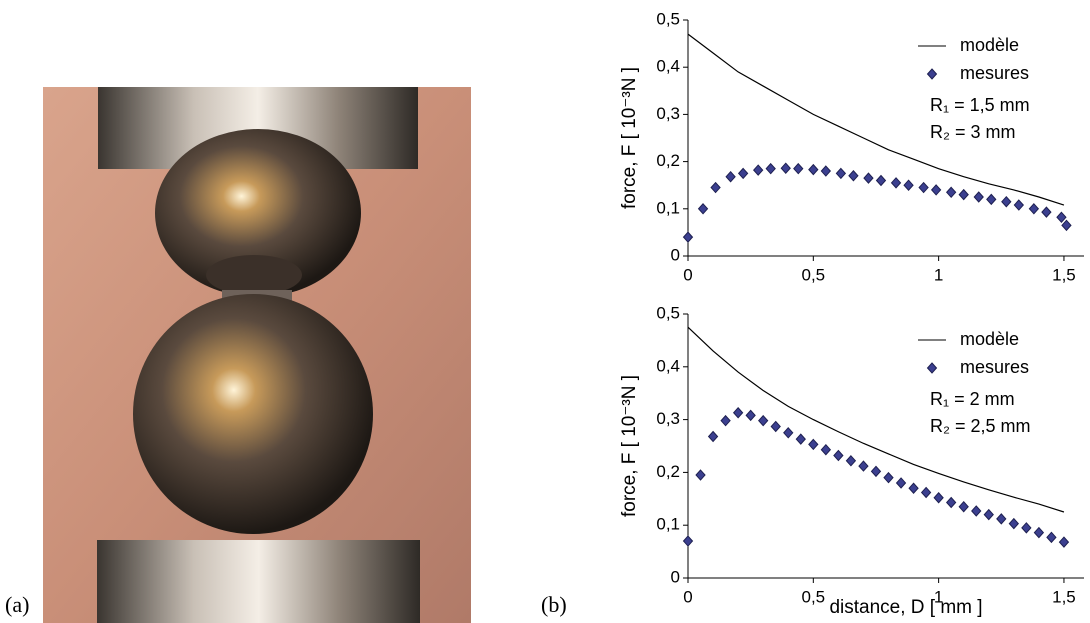 The image size is (1090, 623). Describe the element at coordinates (980, 426) in the screenshot. I see `annotation: R₂ = 2,5 mm` at that location.